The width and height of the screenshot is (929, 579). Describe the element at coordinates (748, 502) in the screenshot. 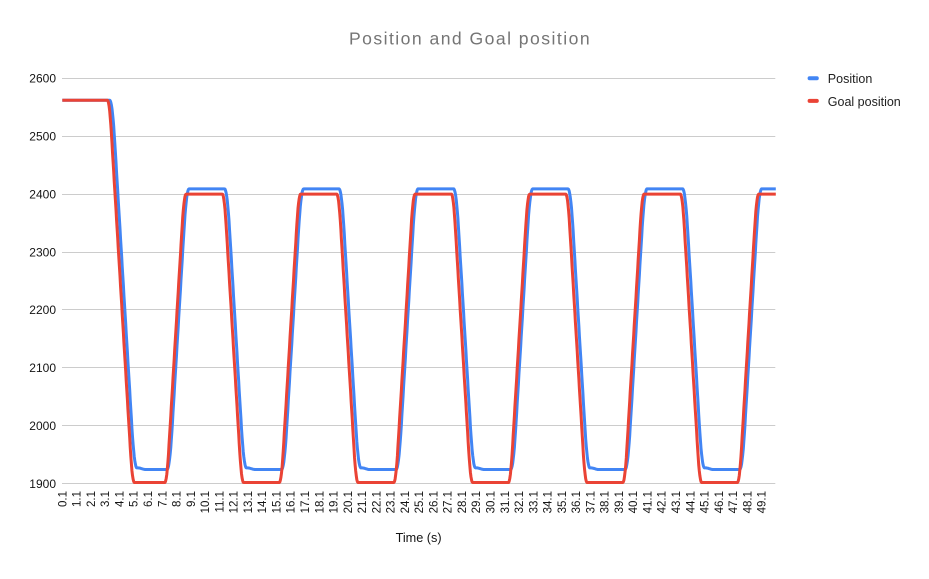

I see `svg-text: 48.1` at that location.